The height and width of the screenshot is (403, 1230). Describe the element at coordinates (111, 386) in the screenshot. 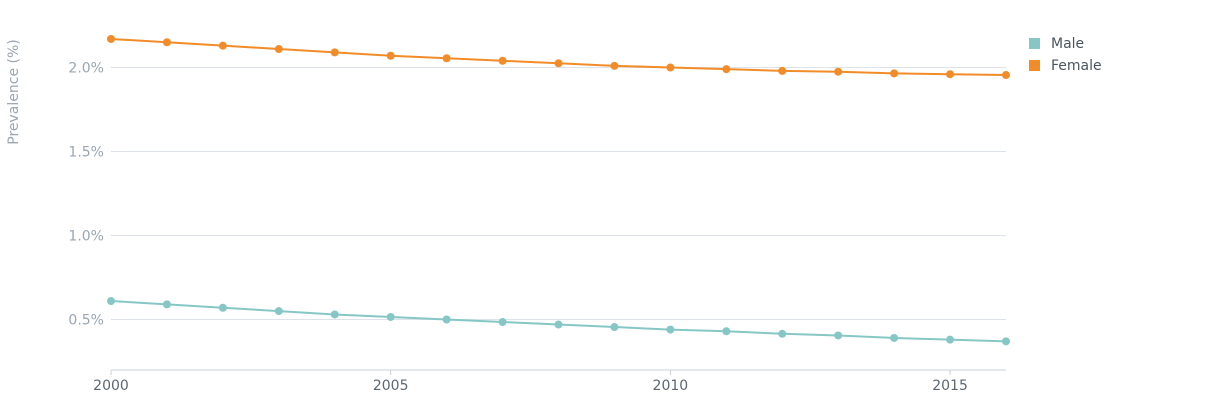

I see `x-tick-label: 2000` at that location.